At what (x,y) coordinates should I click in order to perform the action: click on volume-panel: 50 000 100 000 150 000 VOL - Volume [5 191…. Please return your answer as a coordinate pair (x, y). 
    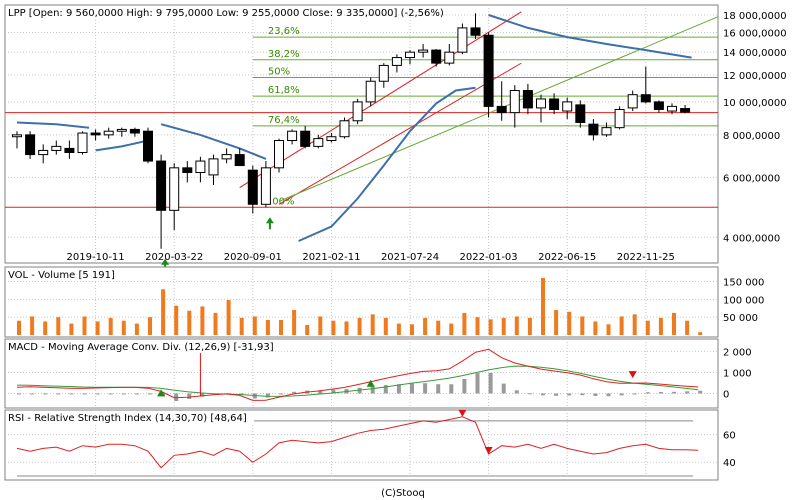
    Looking at the image, I should click on (384, 302).